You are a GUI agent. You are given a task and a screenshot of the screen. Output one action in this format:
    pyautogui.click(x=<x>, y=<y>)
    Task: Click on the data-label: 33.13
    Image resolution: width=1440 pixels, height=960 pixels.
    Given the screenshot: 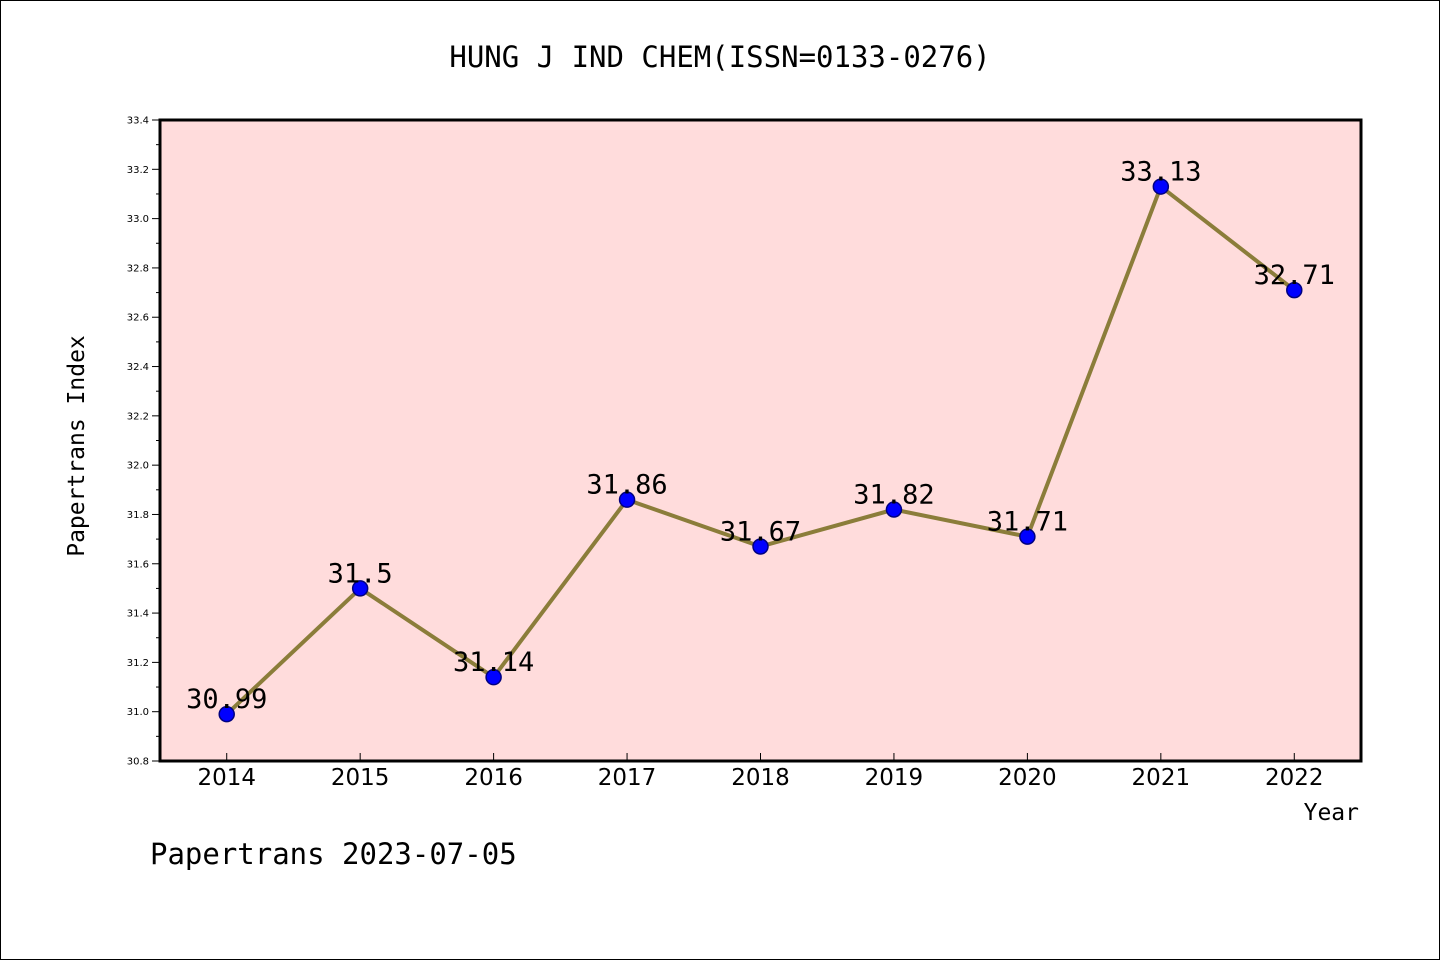 What is the action you would take?
    pyautogui.click(x=1160, y=172)
    